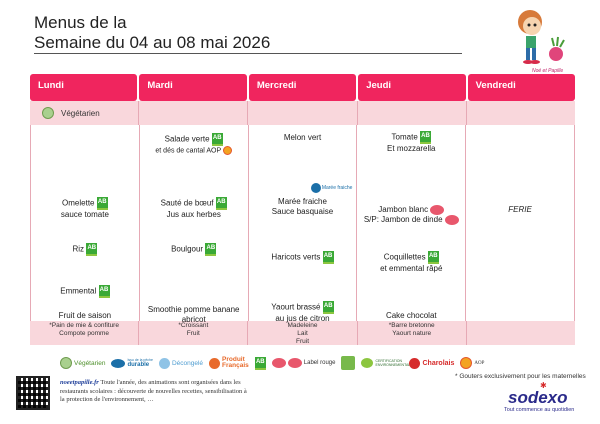 The image size is (600, 424). Describe the element at coordinates (193, 314) in the screenshot. I see `dessert: Smoothie pomme banane abricot` at that location.